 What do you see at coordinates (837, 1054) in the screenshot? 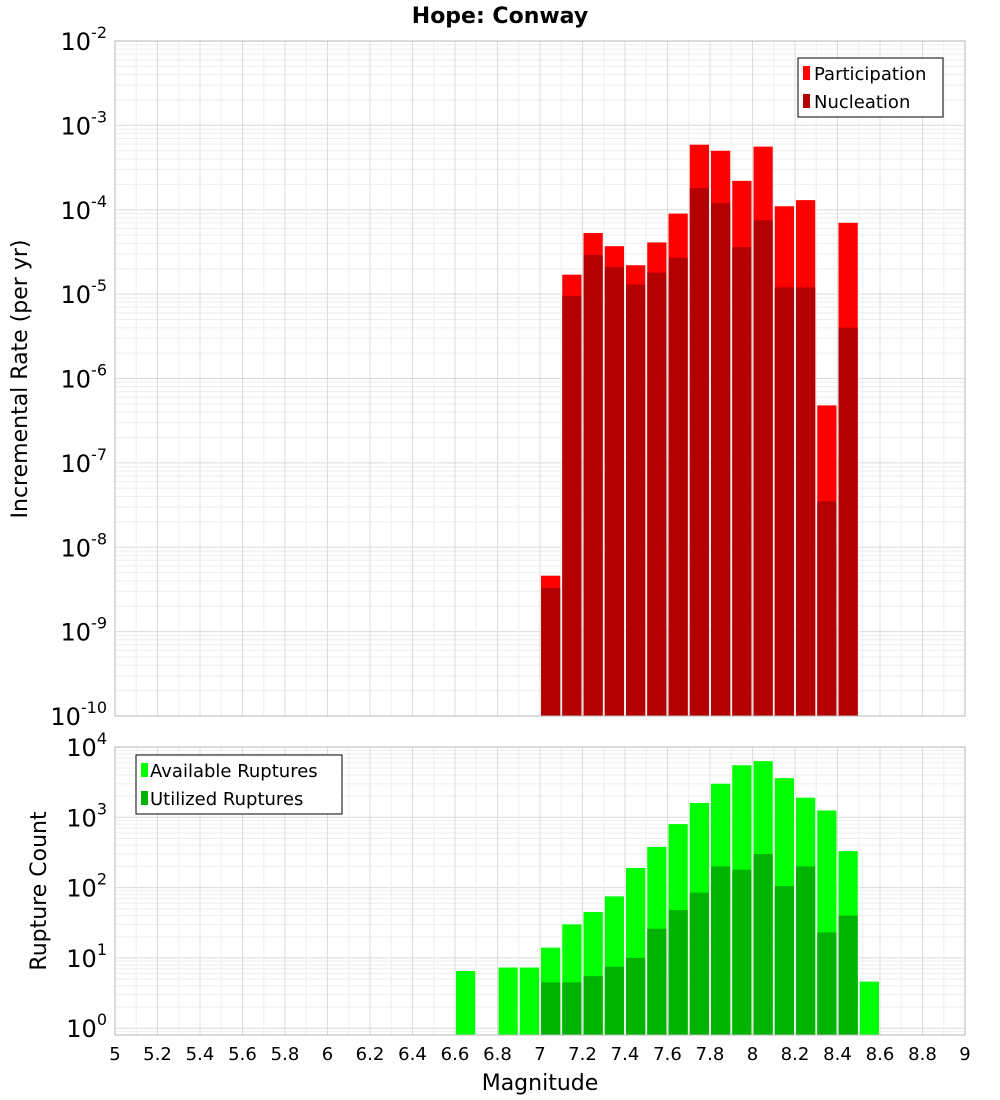
I see `x-tick-label: 8.4` at bounding box center [837, 1054].